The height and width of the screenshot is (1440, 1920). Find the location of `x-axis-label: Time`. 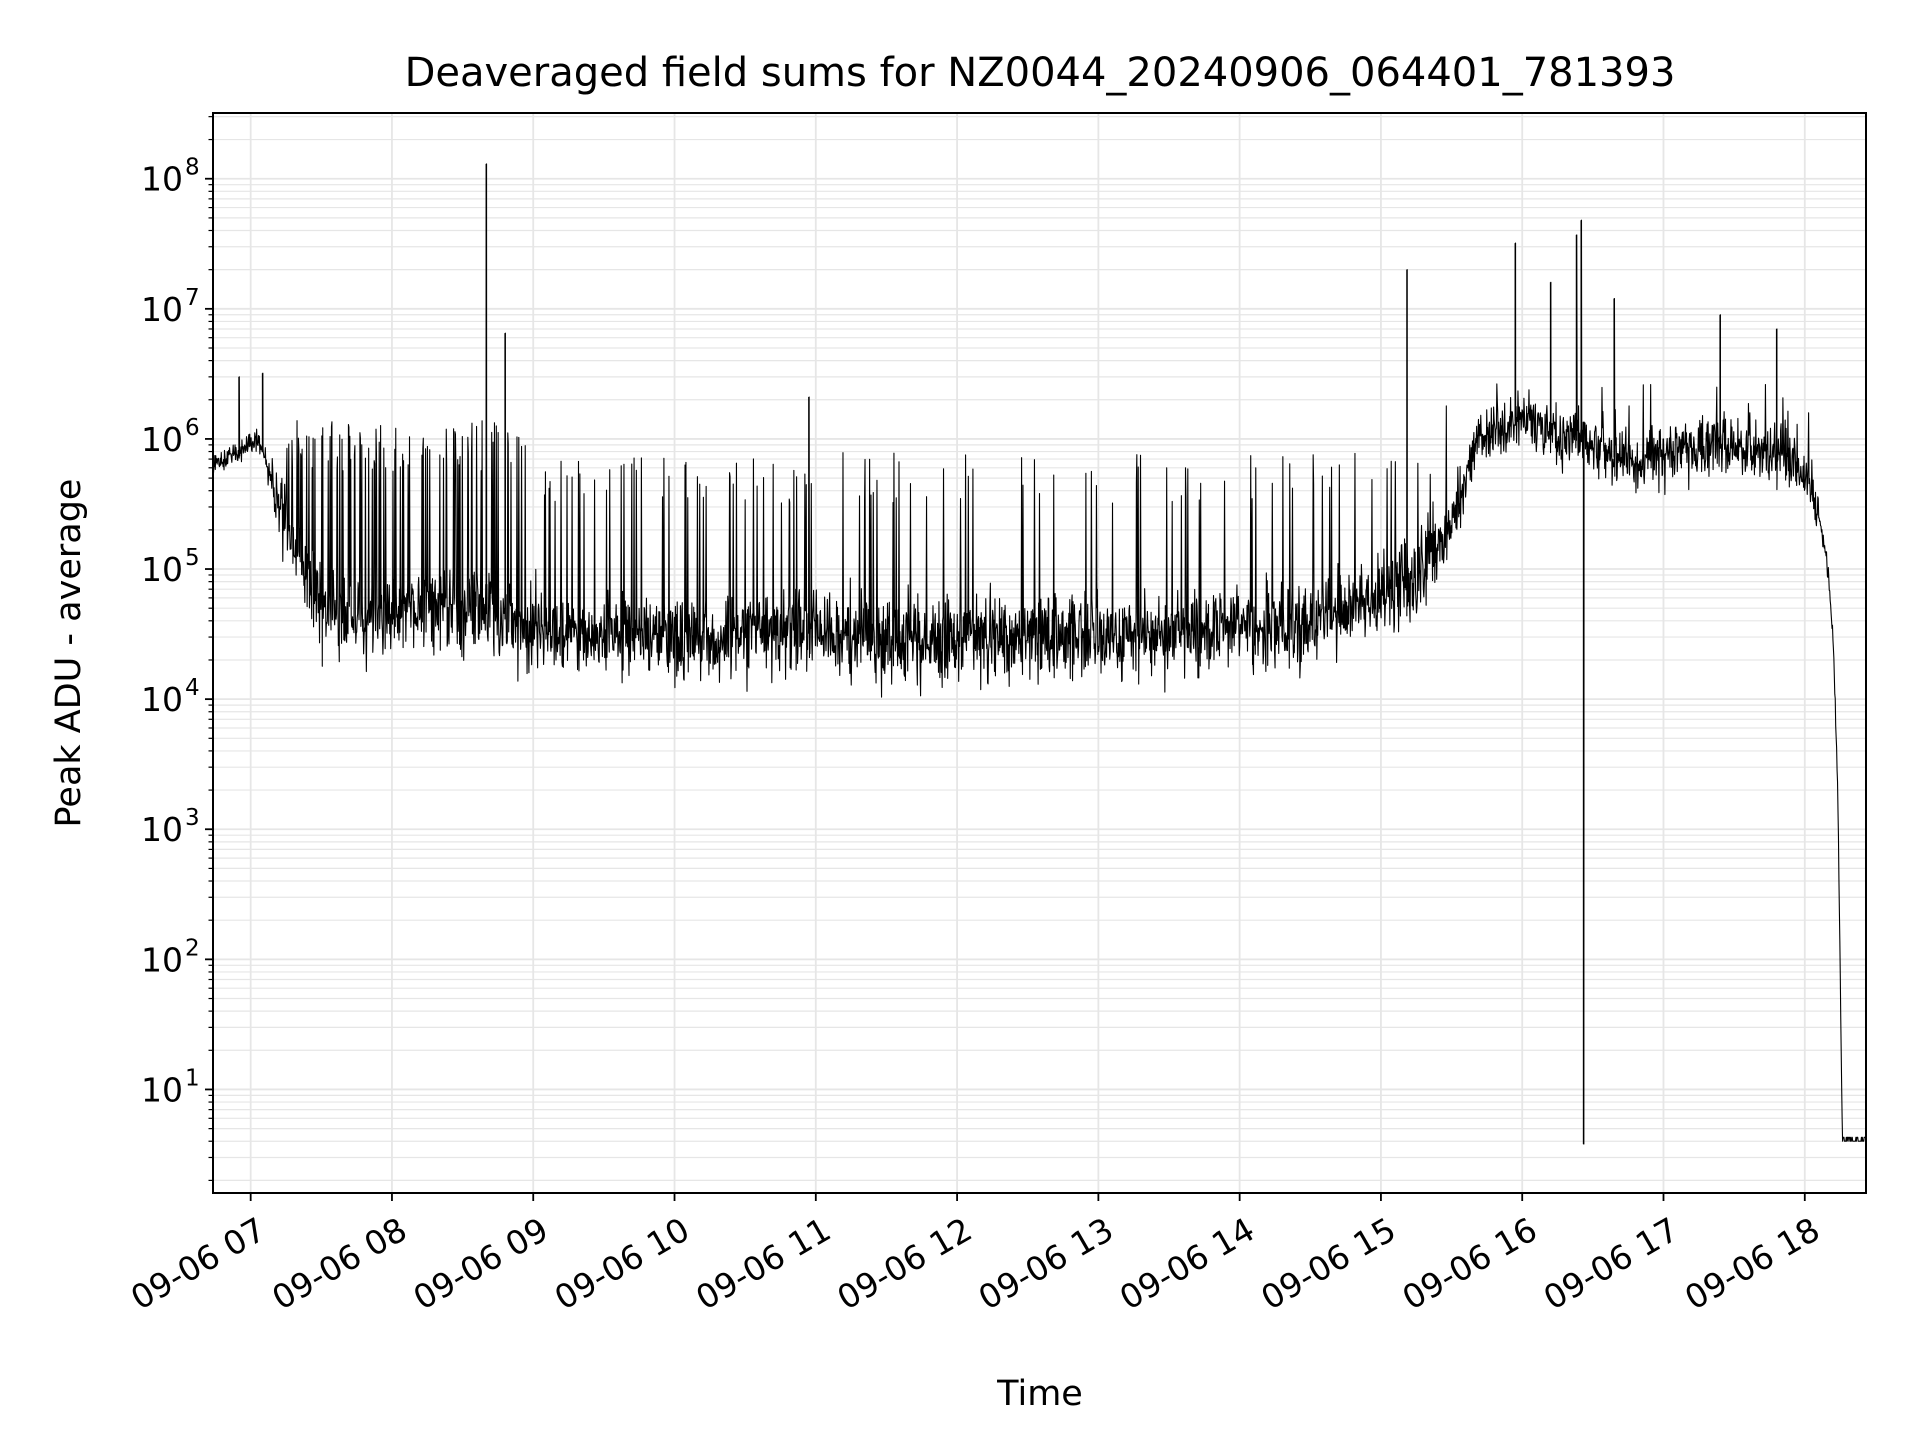

x-axis-label: Time is located at coordinates (1039, 1394).